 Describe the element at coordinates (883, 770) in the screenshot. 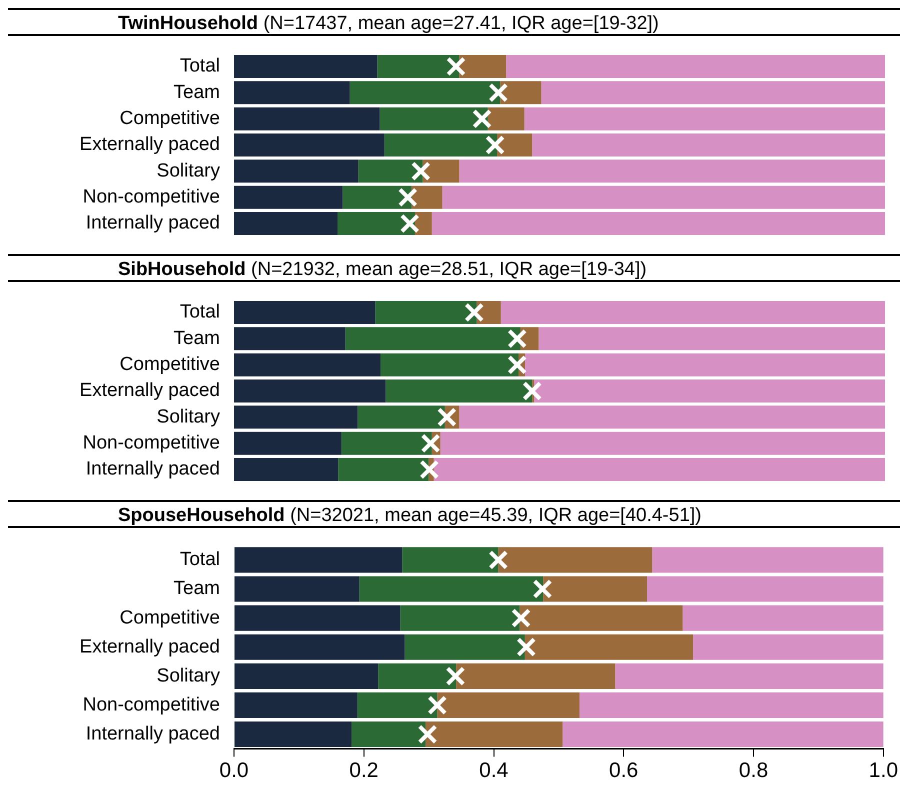

I see `x-tick-label: 1.0` at that location.